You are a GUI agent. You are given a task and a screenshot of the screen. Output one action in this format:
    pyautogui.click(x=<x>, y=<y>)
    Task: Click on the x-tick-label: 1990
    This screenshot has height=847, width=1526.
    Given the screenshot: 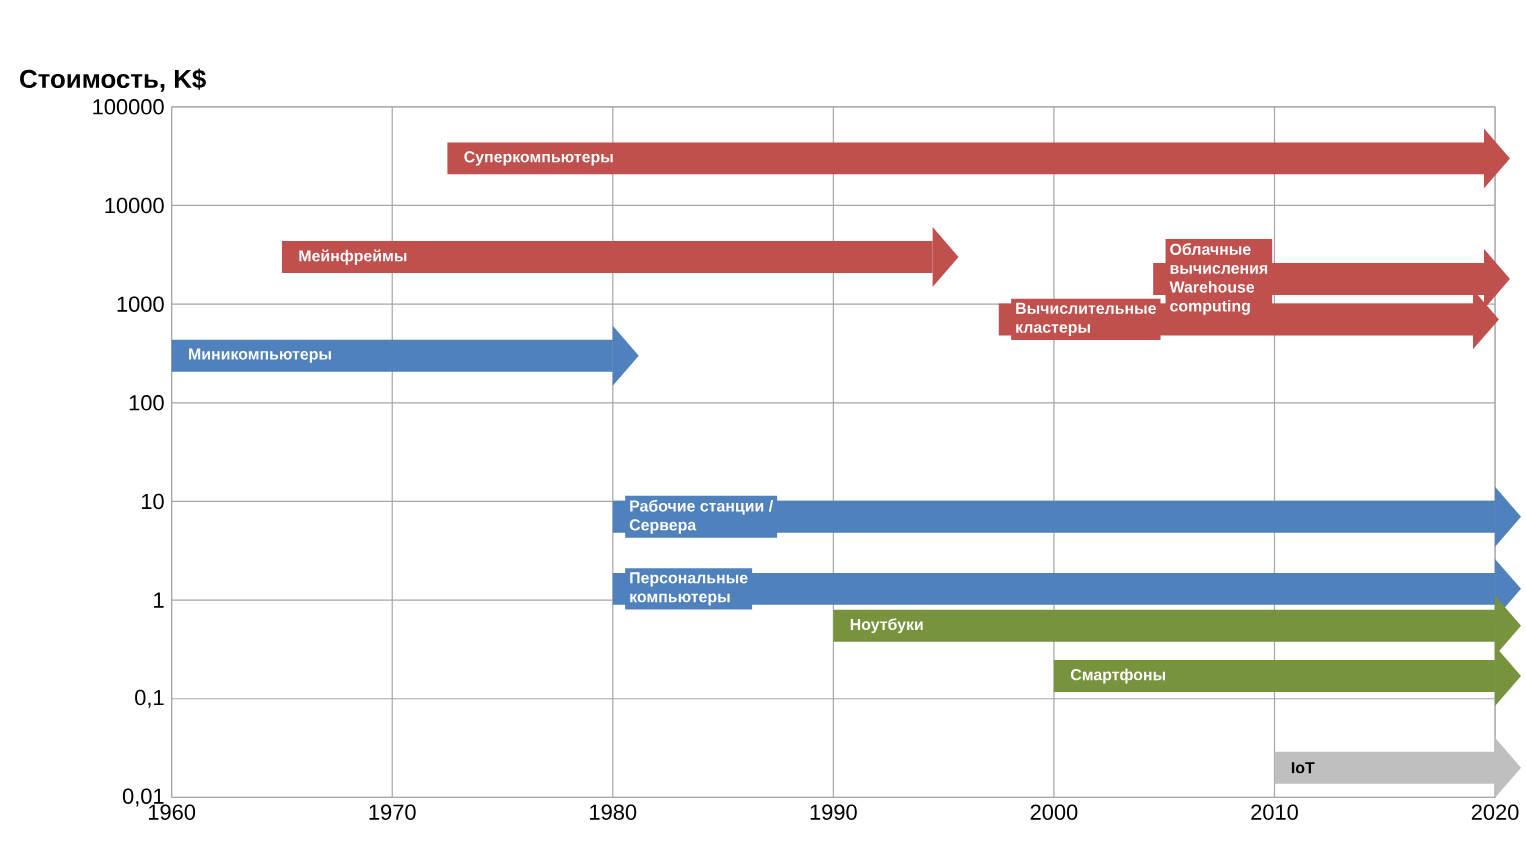 What is the action you would take?
    pyautogui.click(x=833, y=812)
    